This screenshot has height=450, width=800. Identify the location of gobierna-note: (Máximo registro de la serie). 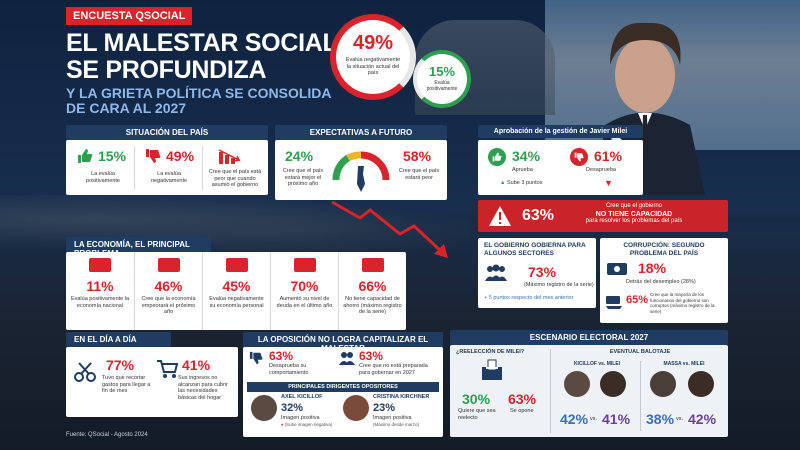
(559, 285).